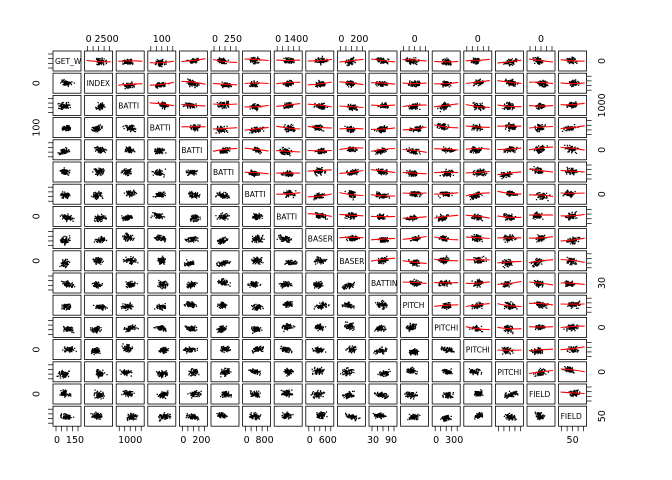  I want to click on panel-r5-c10, so click(383, 172).